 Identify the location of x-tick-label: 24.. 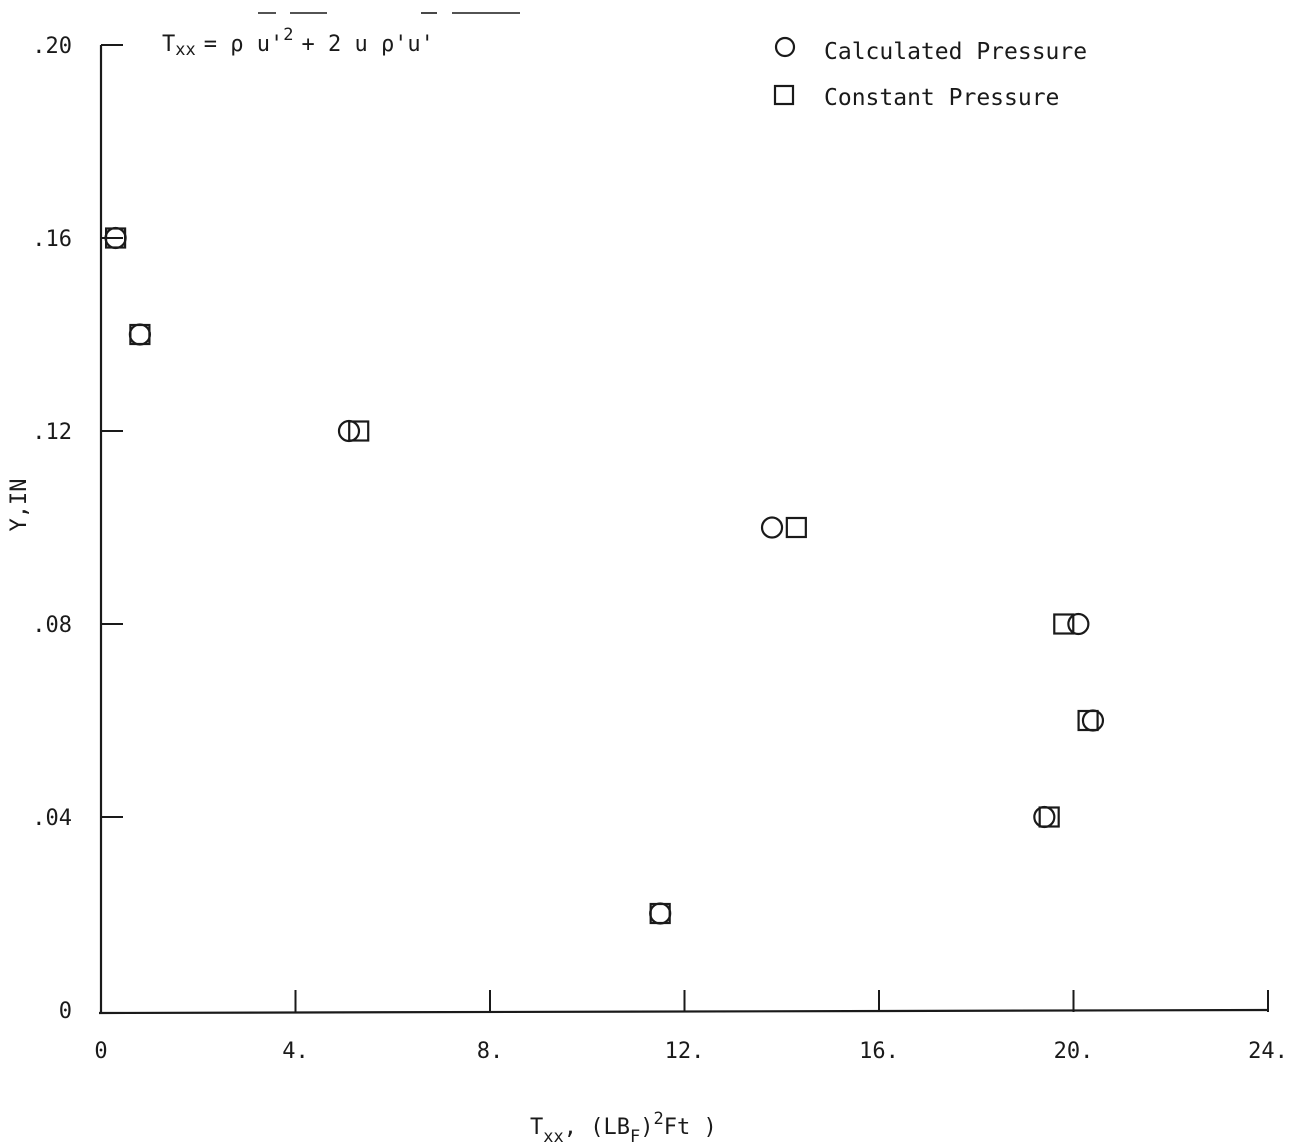
(1268, 1051).